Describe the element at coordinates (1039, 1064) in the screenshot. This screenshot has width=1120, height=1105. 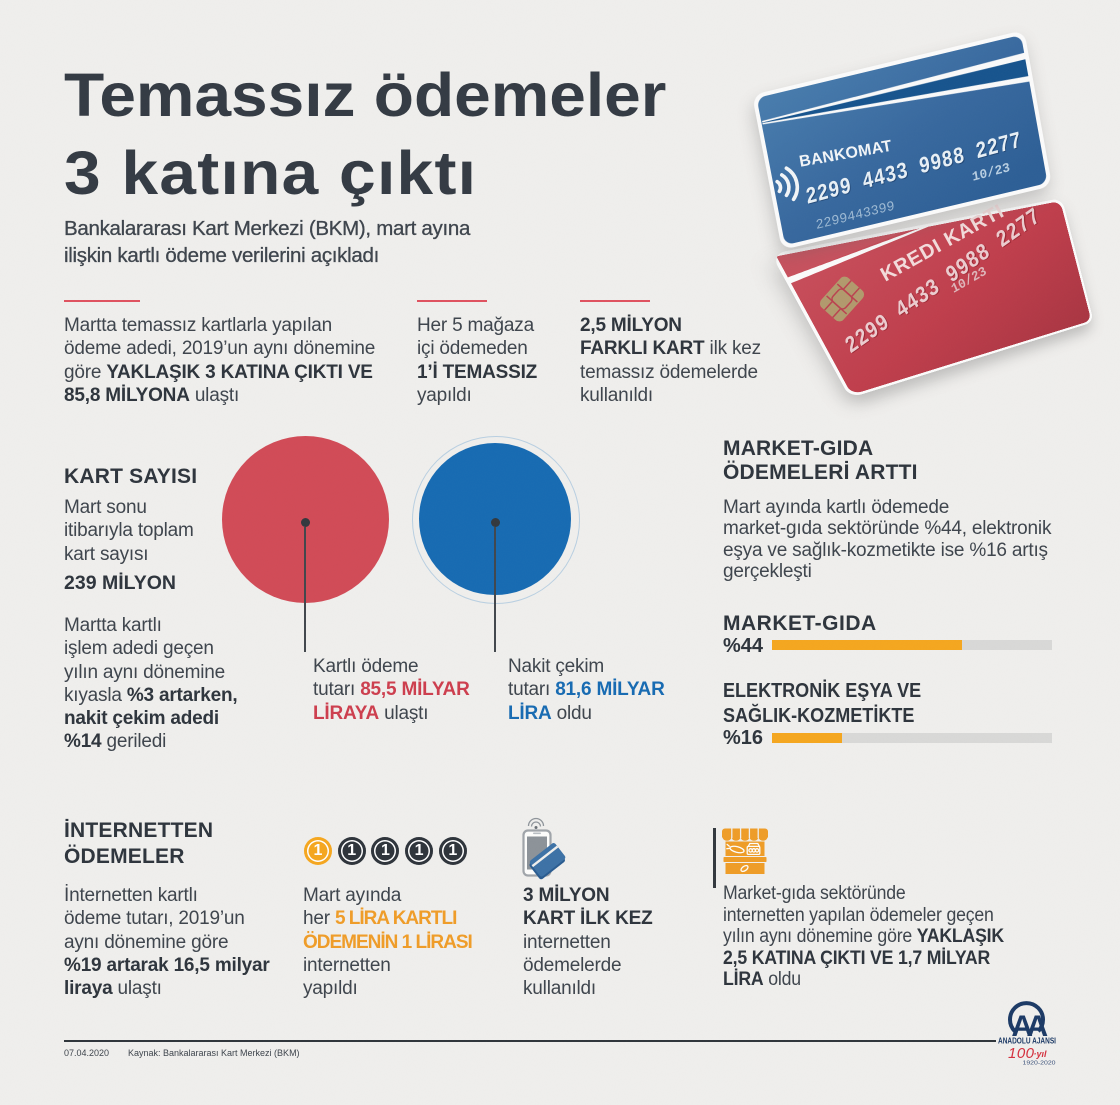
I see `svg-text: 1920-2020` at that location.